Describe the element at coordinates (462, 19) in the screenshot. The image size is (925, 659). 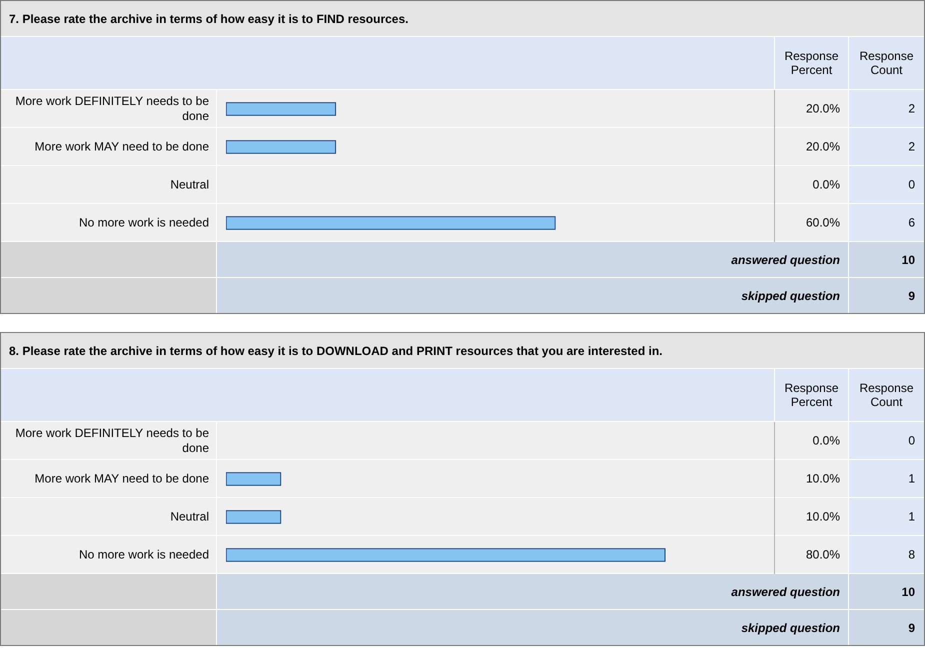
I see `chart-title: 7. Please rate the archive in terms of how easy it is to FIND resources.` at that location.